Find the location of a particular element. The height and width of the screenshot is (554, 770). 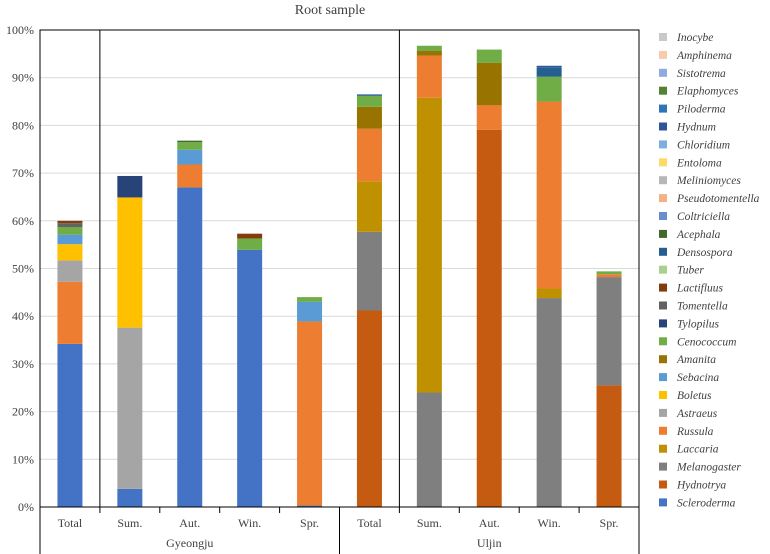

y-tick-label: 50% is located at coordinates (23, 269).